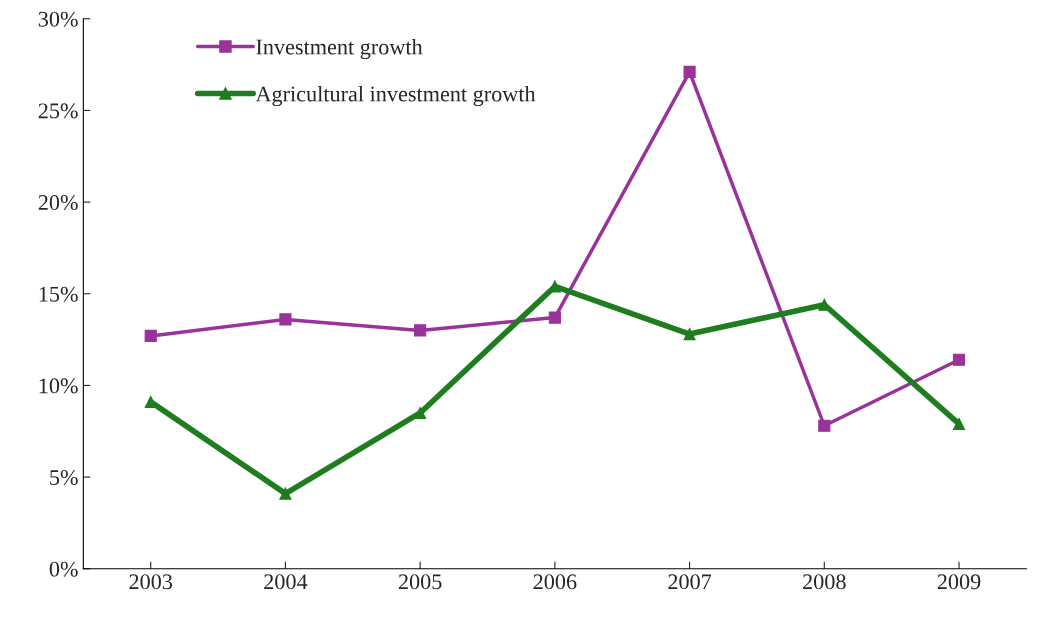 The width and height of the screenshot is (1042, 625). What do you see at coordinates (339, 49) in the screenshot?
I see `legend-label: Investment growth` at bounding box center [339, 49].